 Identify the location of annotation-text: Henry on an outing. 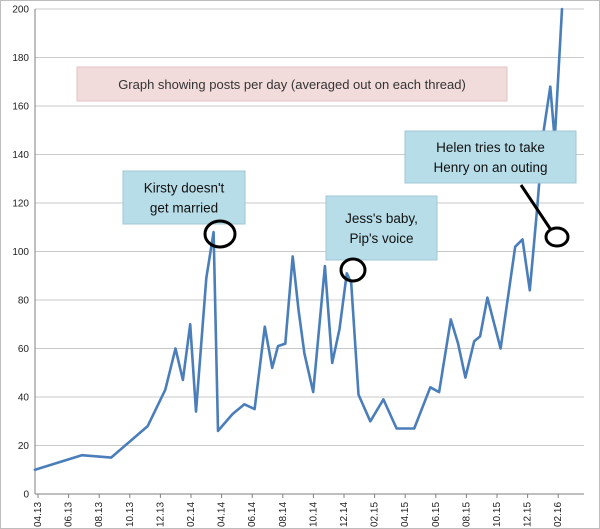
(490, 167).